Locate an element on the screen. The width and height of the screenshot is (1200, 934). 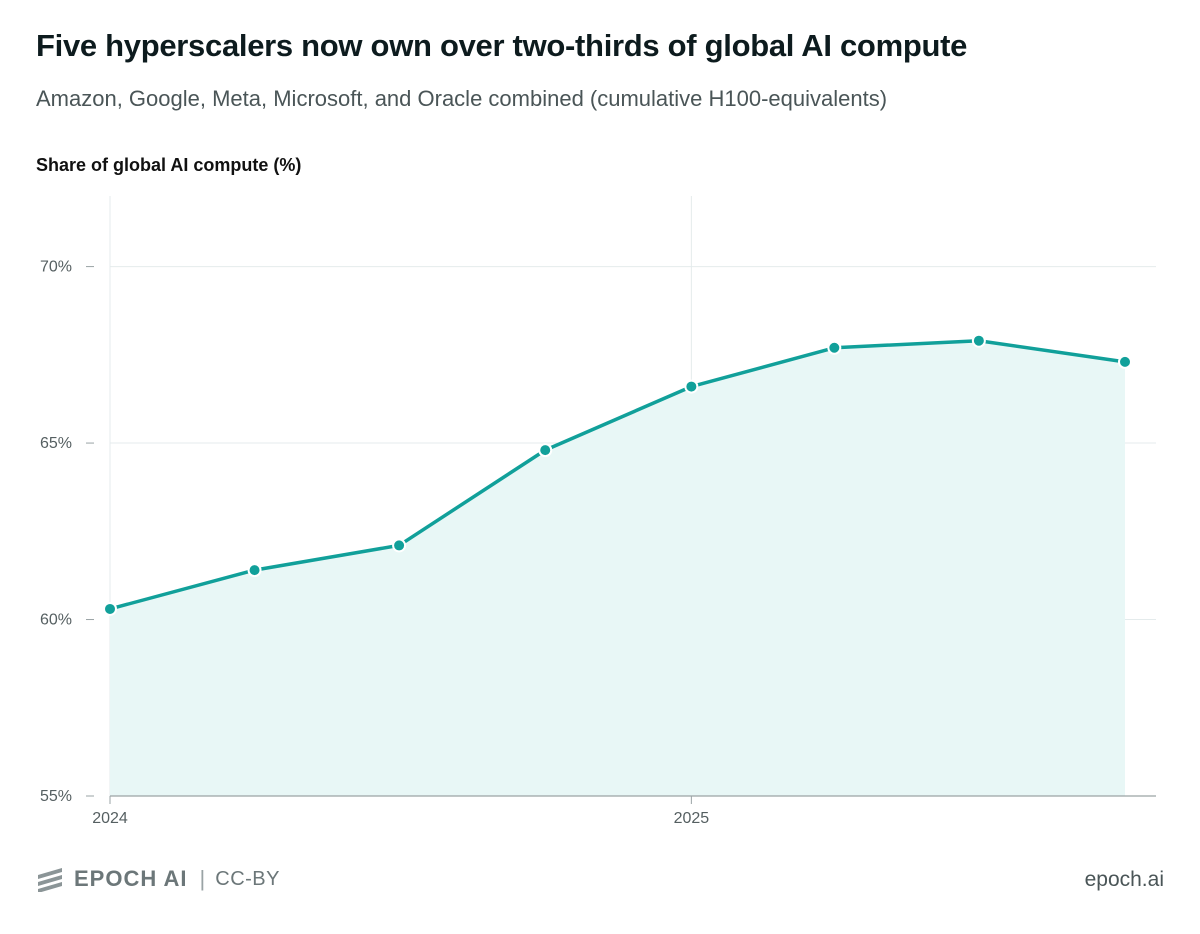
brand-name: EPOCH AI is located at coordinates (131, 878).